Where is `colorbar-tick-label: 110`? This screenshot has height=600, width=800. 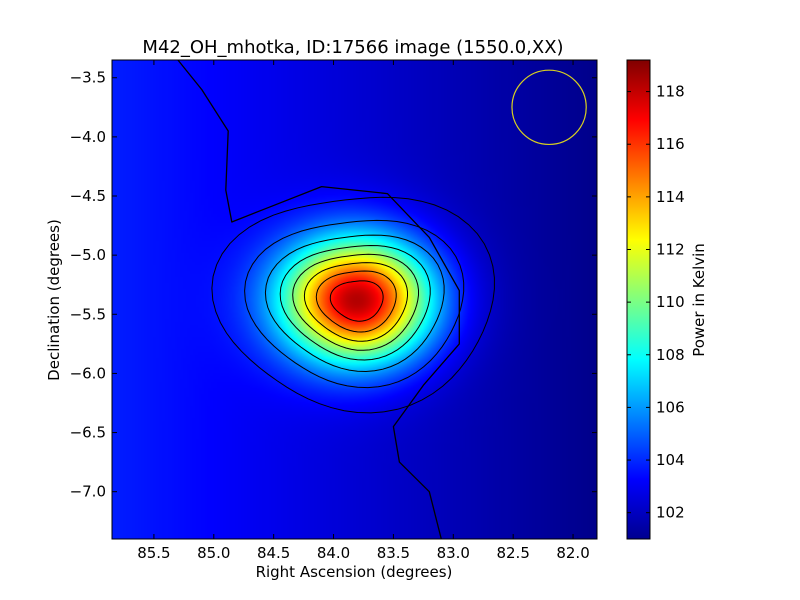 colorbar-tick-label: 110 is located at coordinates (670, 302).